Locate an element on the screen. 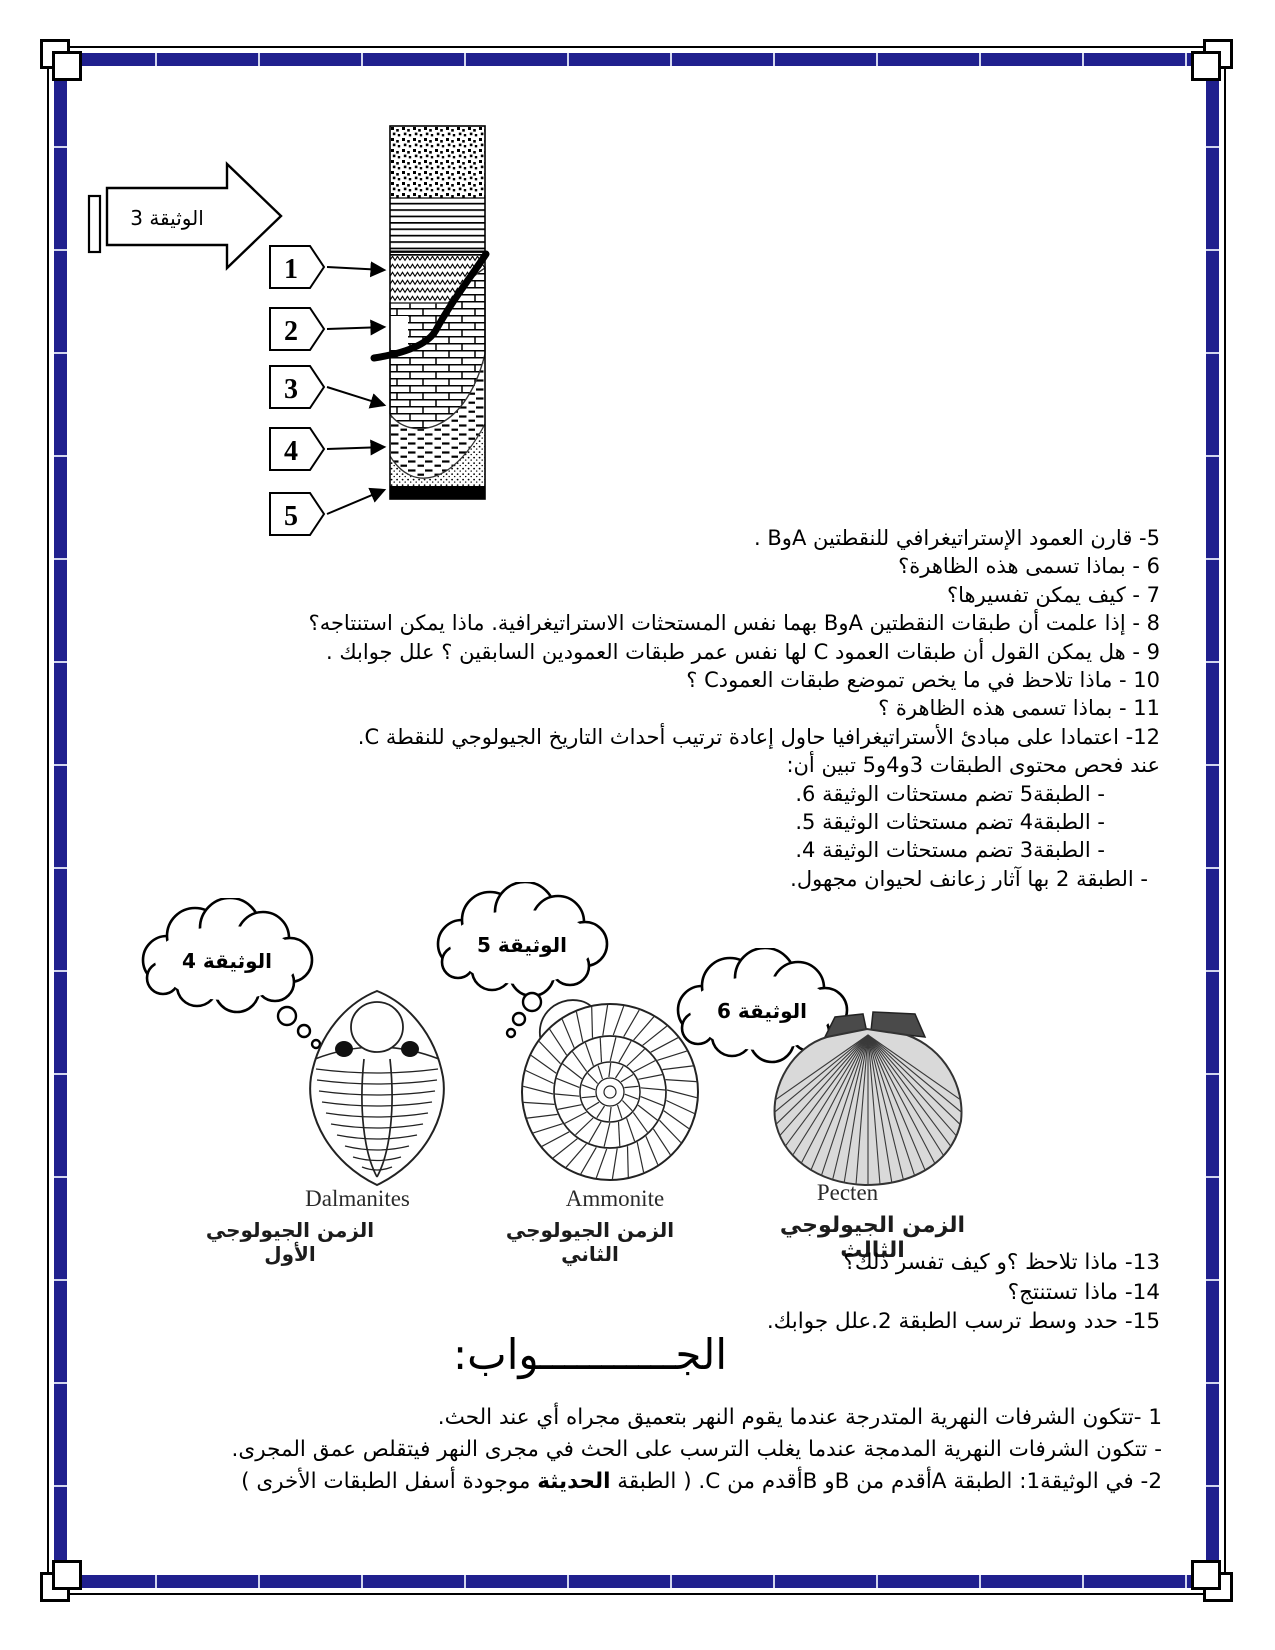 The width and height of the screenshot is (1275, 1650). callout-5: 5 is located at coordinates (297, 514).